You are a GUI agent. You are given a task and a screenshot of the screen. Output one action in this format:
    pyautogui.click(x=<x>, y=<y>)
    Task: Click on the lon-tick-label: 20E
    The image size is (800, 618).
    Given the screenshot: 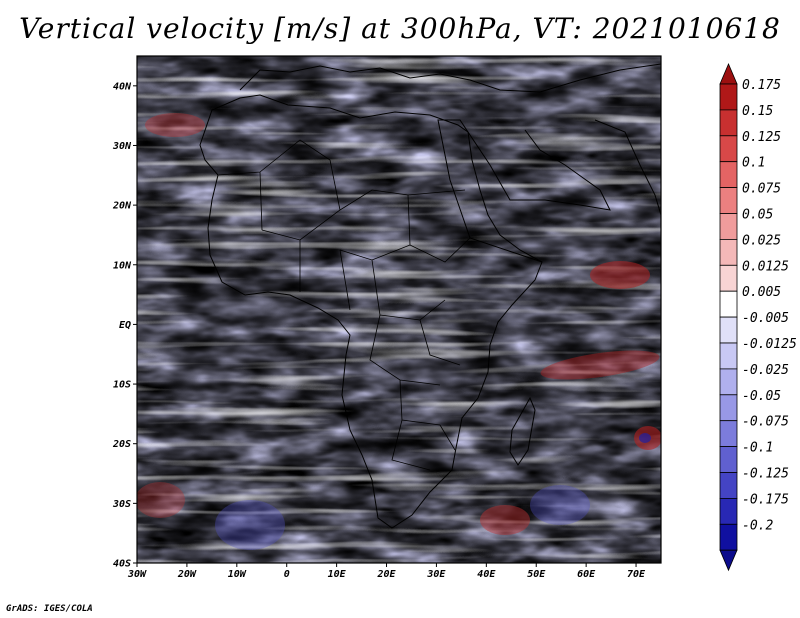 What is the action you would take?
    pyautogui.click(x=386, y=574)
    